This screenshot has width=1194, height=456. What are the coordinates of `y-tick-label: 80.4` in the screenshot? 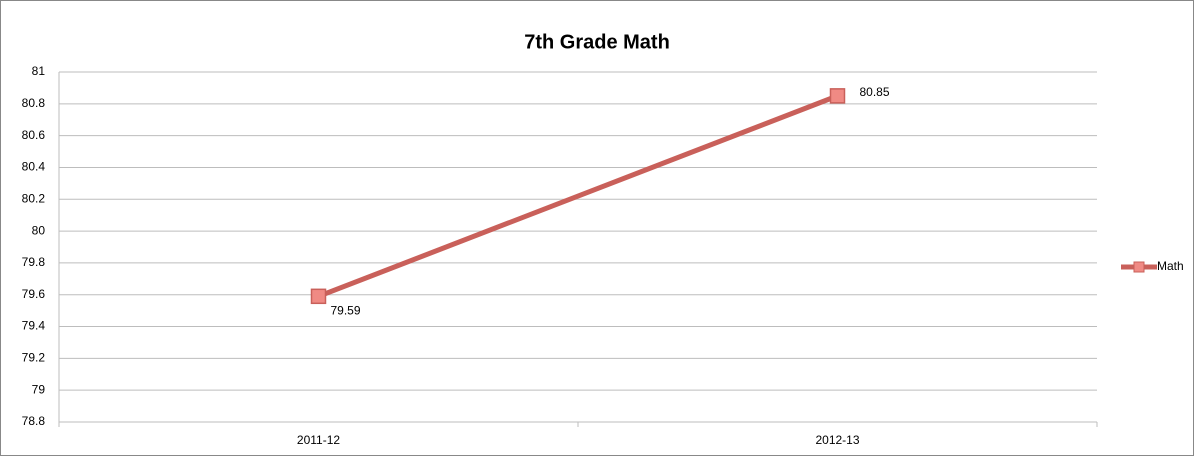 It's located at (34, 167).